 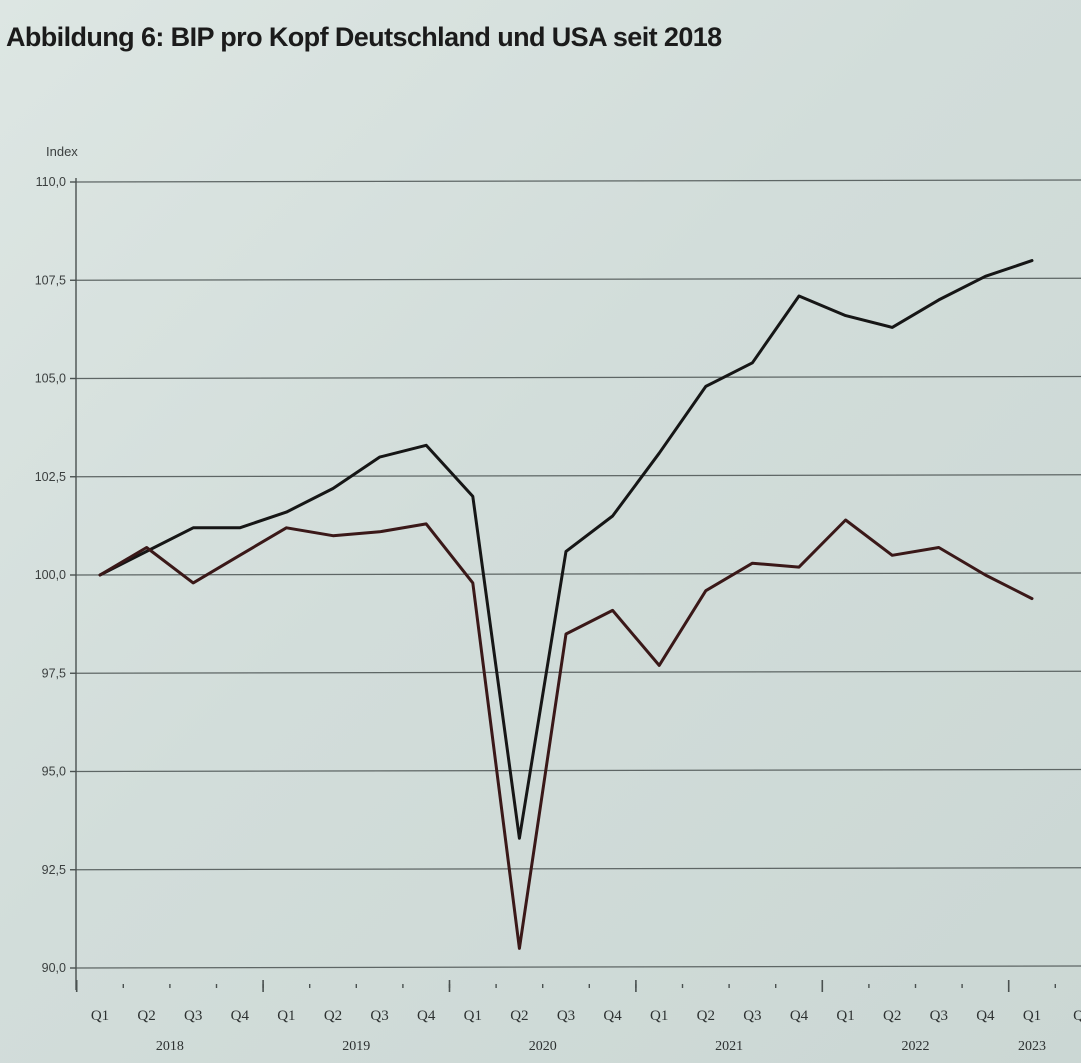 What do you see at coordinates (50, 280) in the screenshot?
I see `y-tick-label: 107,5` at bounding box center [50, 280].